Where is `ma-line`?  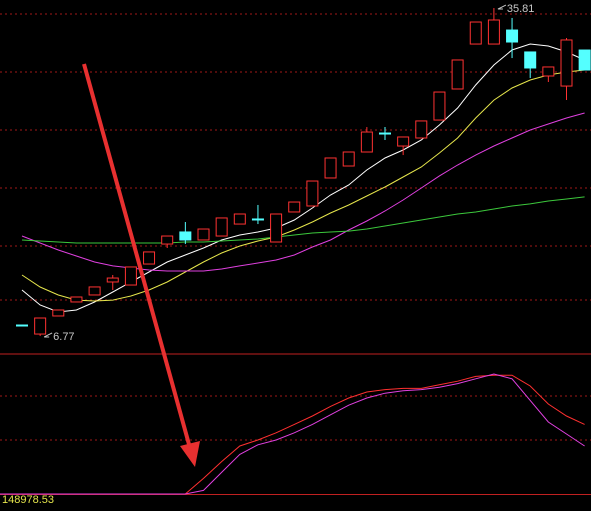
ma-line is located at coordinates (303, 220).